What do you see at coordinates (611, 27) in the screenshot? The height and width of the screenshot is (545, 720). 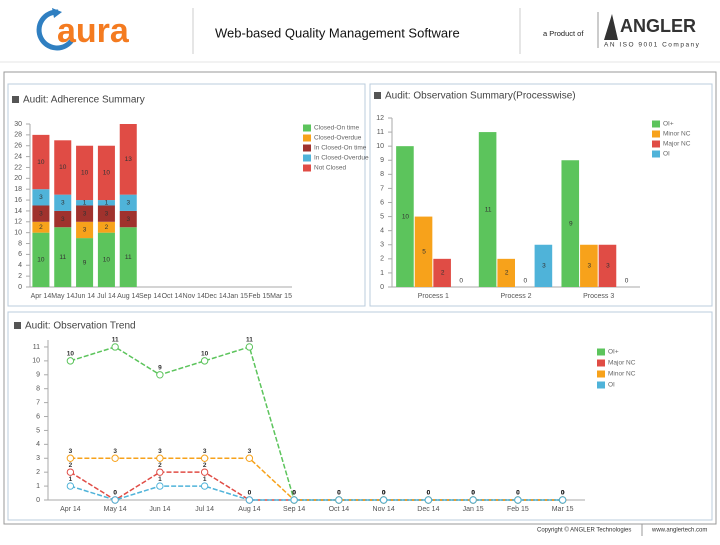 I see `angler-icon` at bounding box center [611, 27].